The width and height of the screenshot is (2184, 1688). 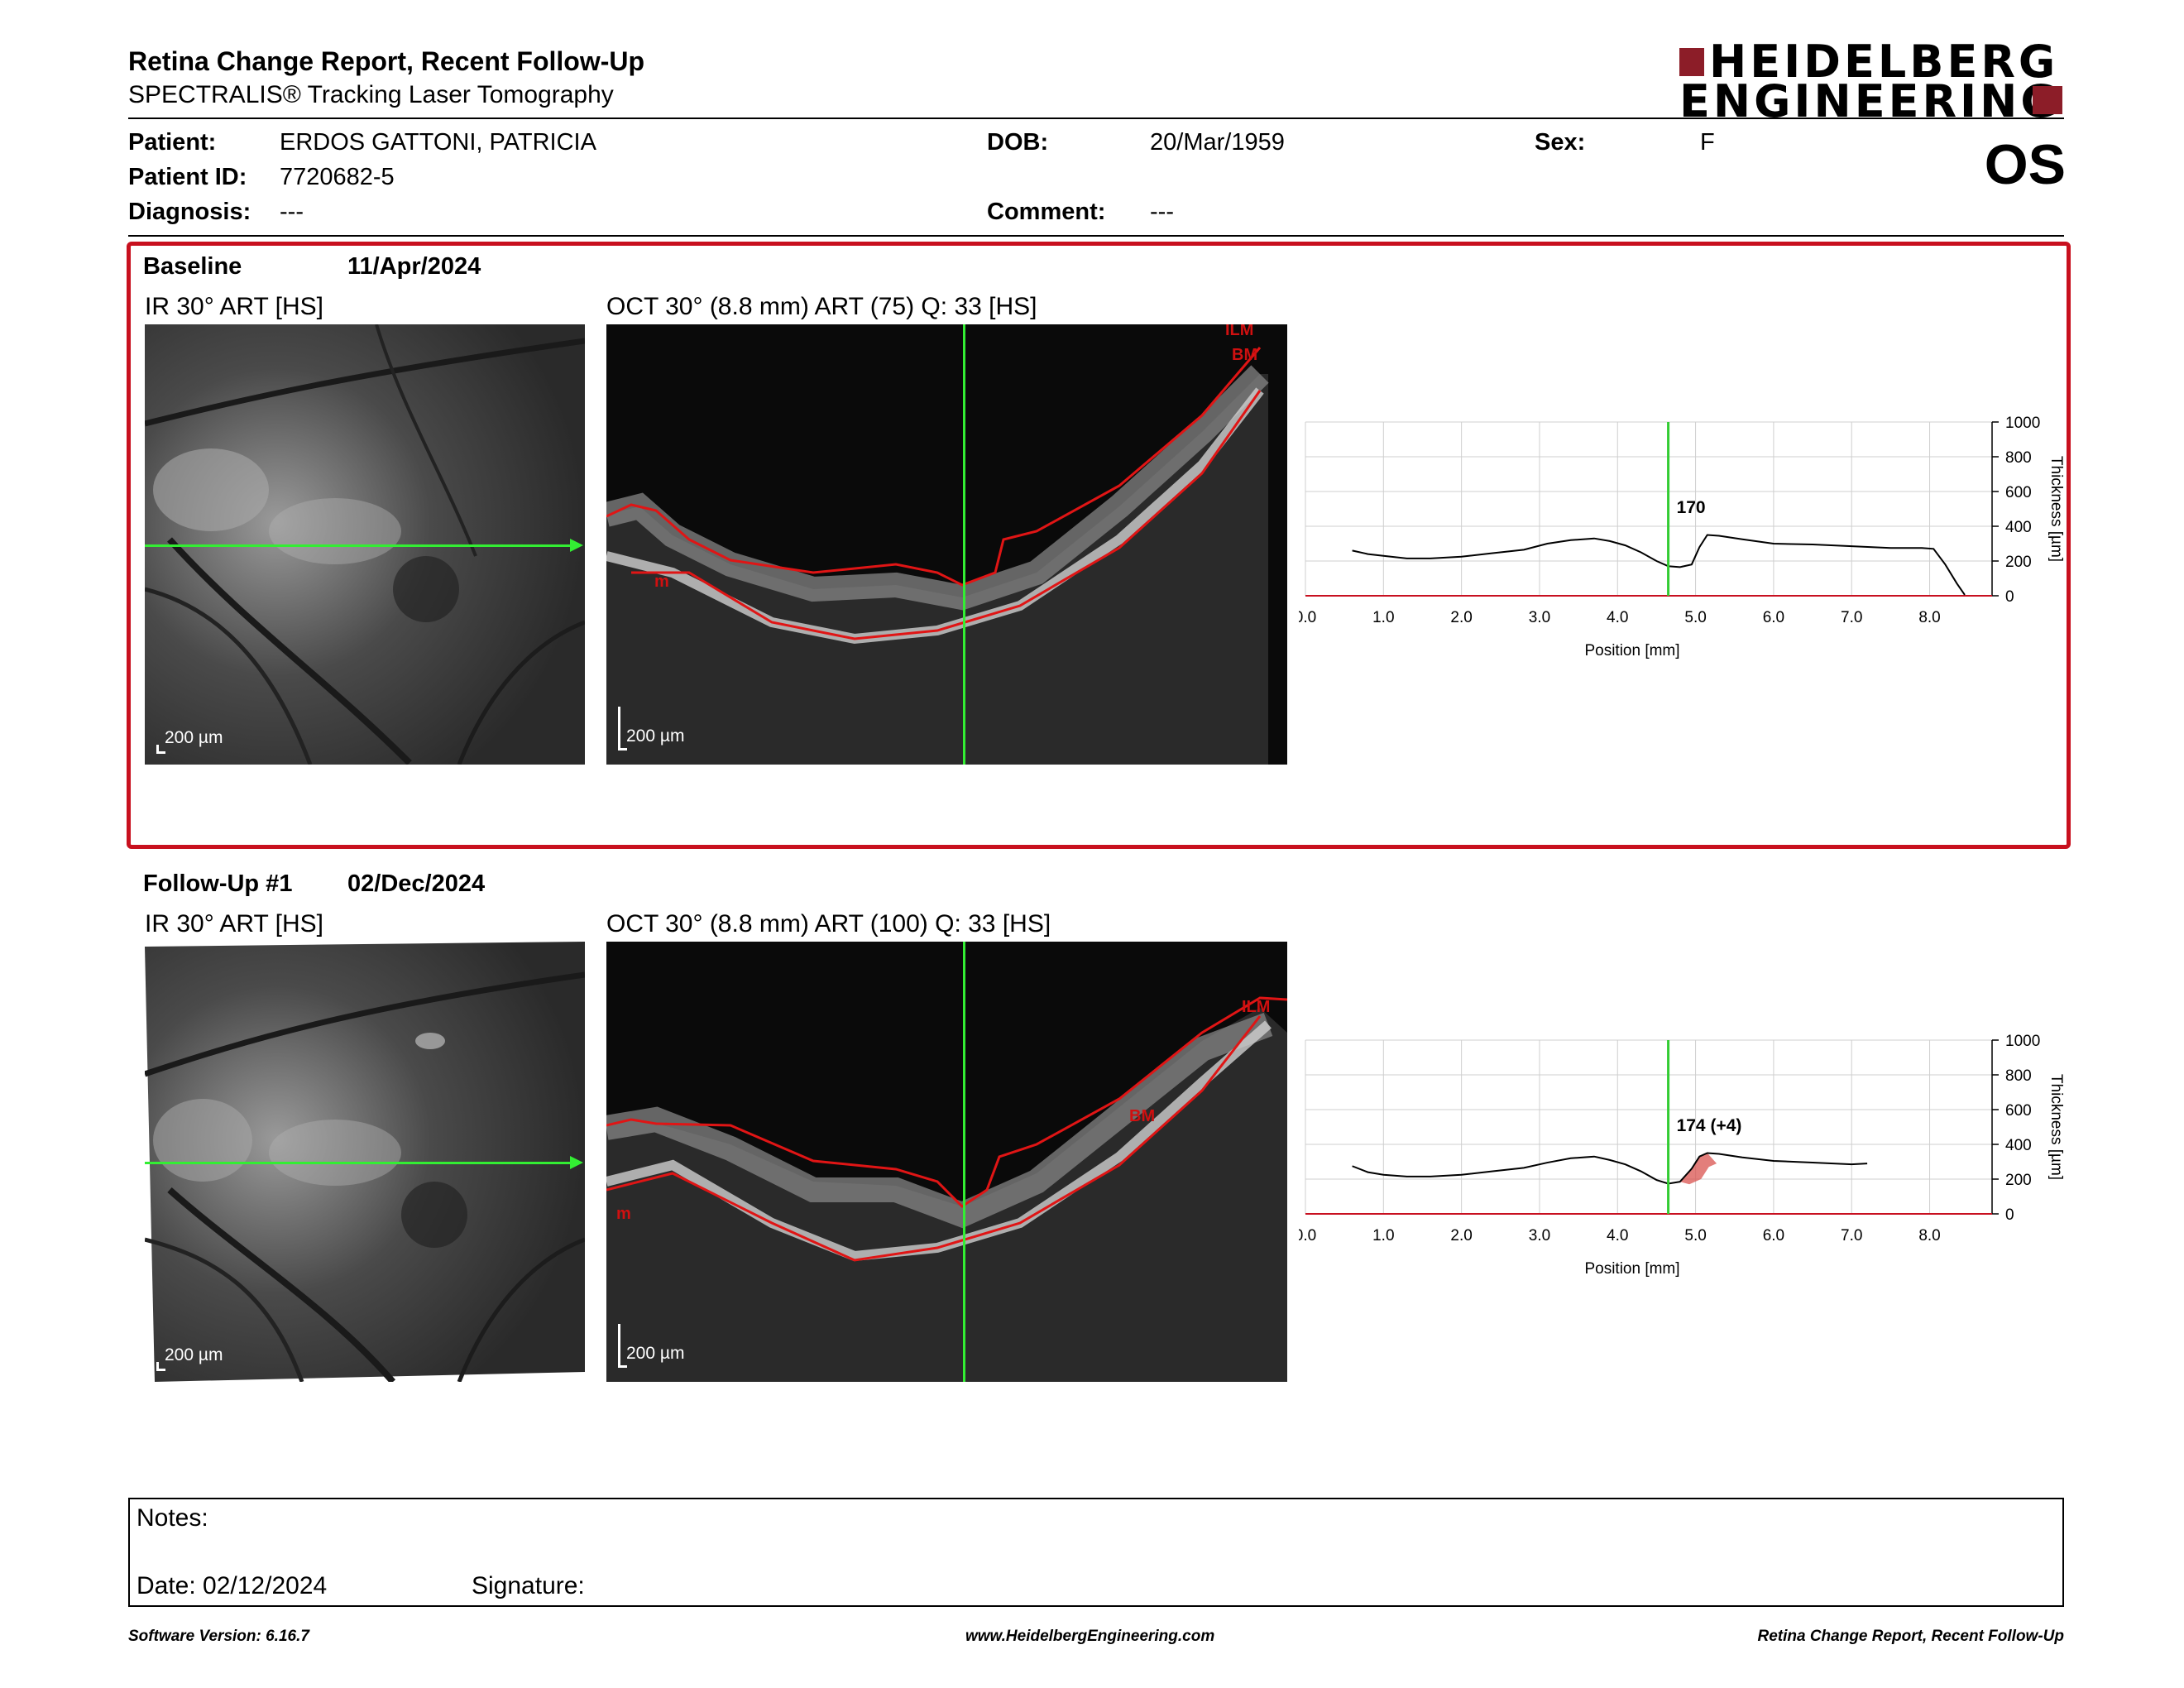 What do you see at coordinates (964, 544) in the screenshot?
I see `baseline-oct-cursor` at bounding box center [964, 544].